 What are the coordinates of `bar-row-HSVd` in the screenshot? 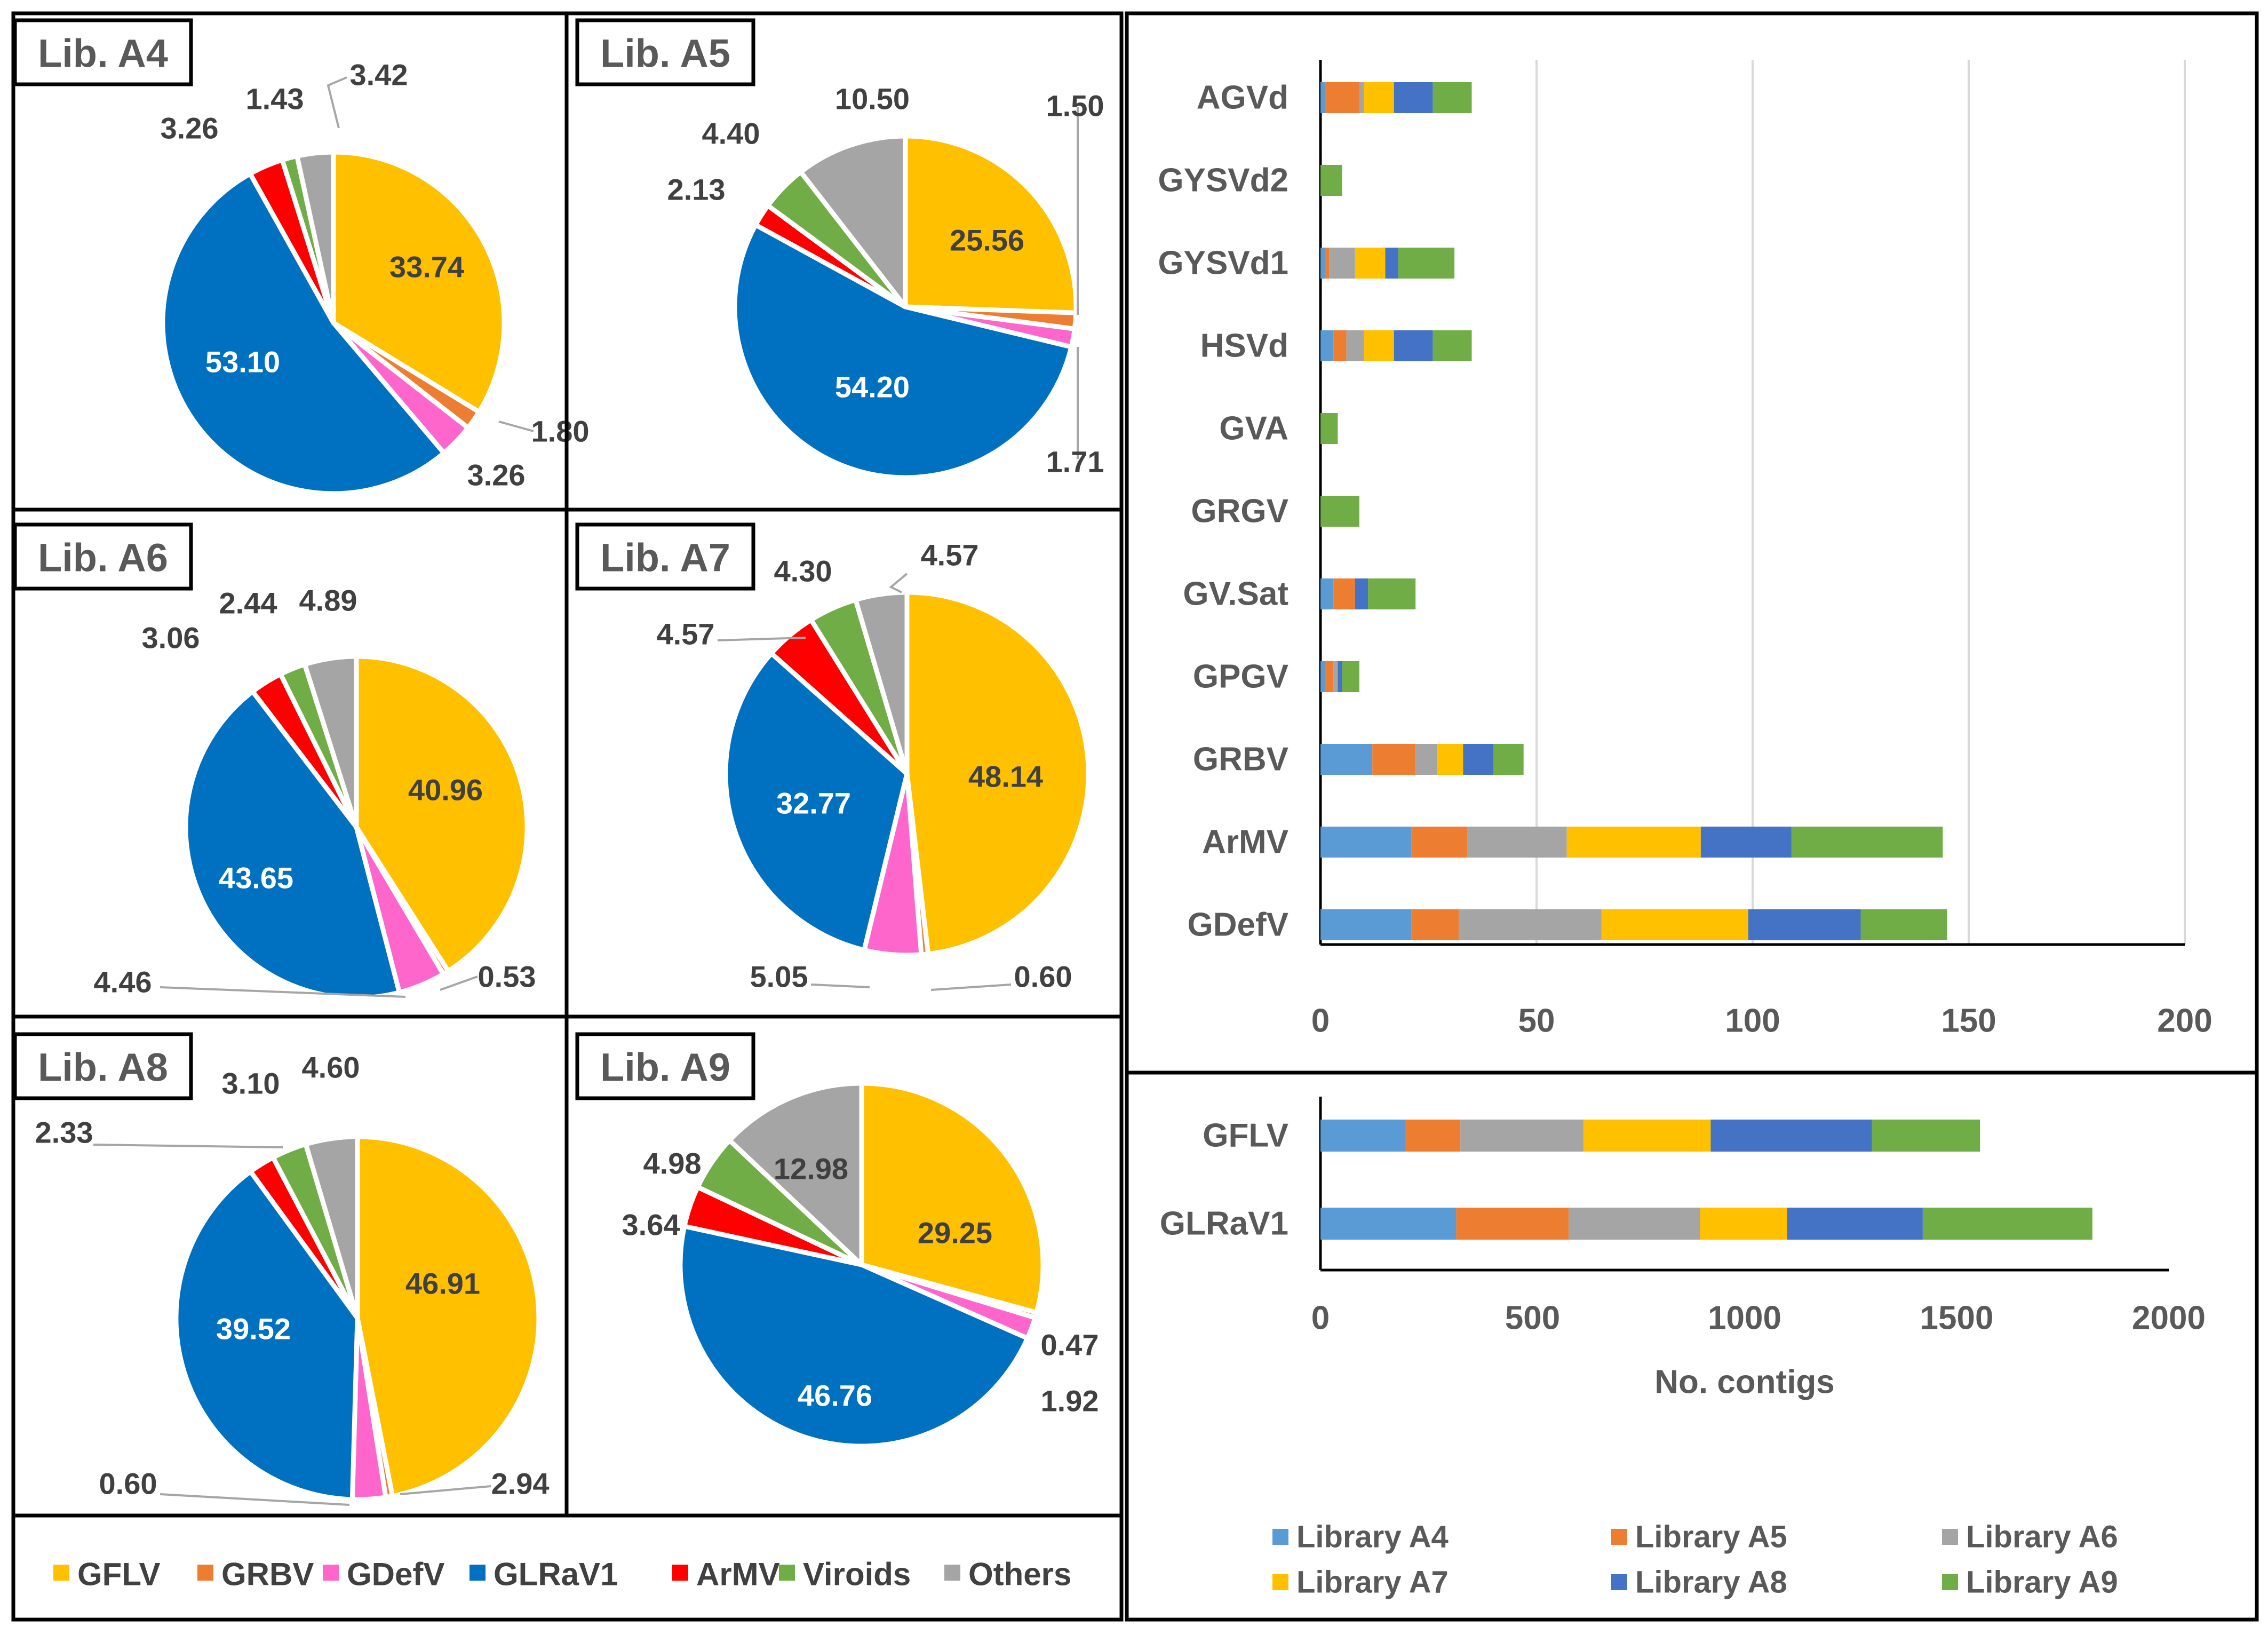 It's located at (1396, 345).